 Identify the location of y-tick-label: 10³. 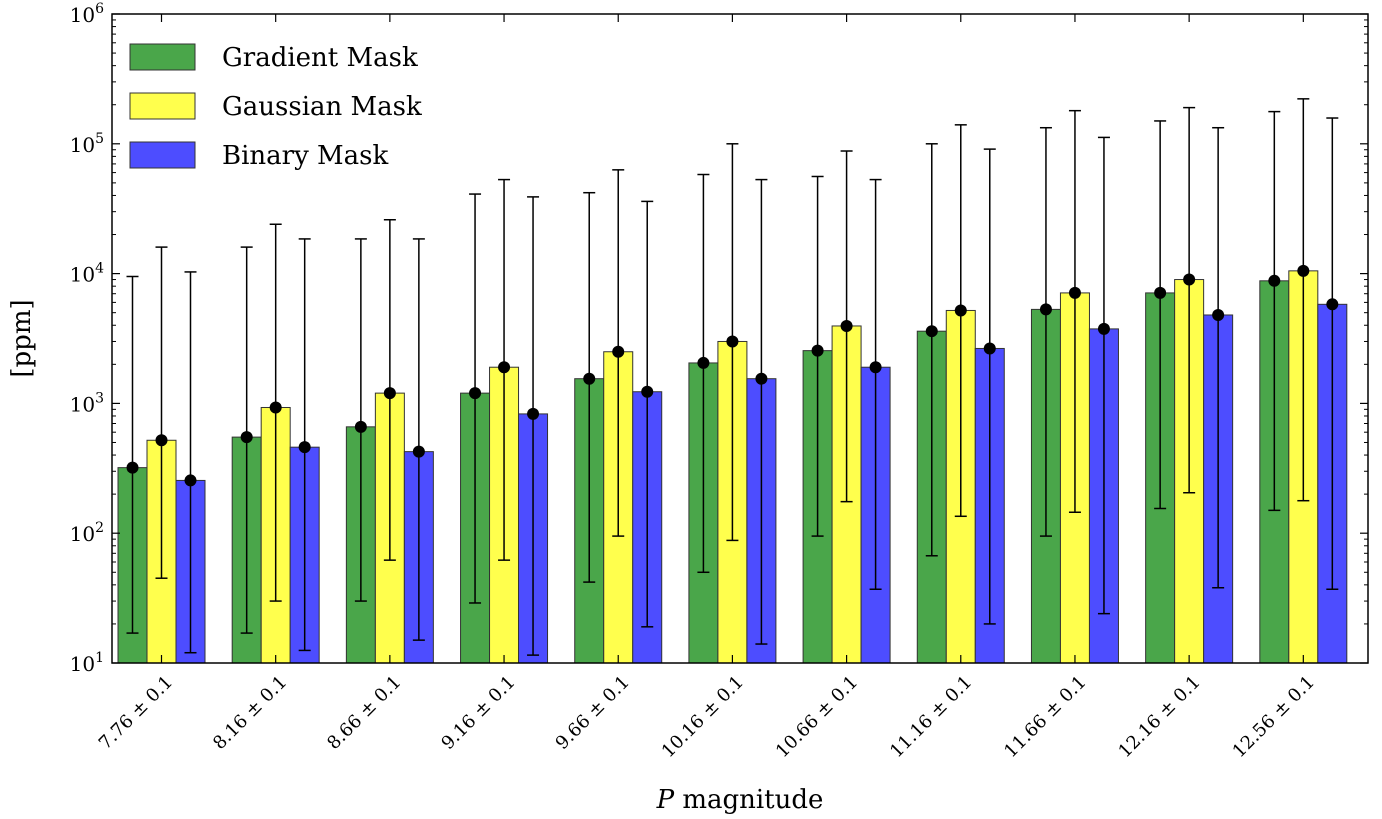
(87, 403).